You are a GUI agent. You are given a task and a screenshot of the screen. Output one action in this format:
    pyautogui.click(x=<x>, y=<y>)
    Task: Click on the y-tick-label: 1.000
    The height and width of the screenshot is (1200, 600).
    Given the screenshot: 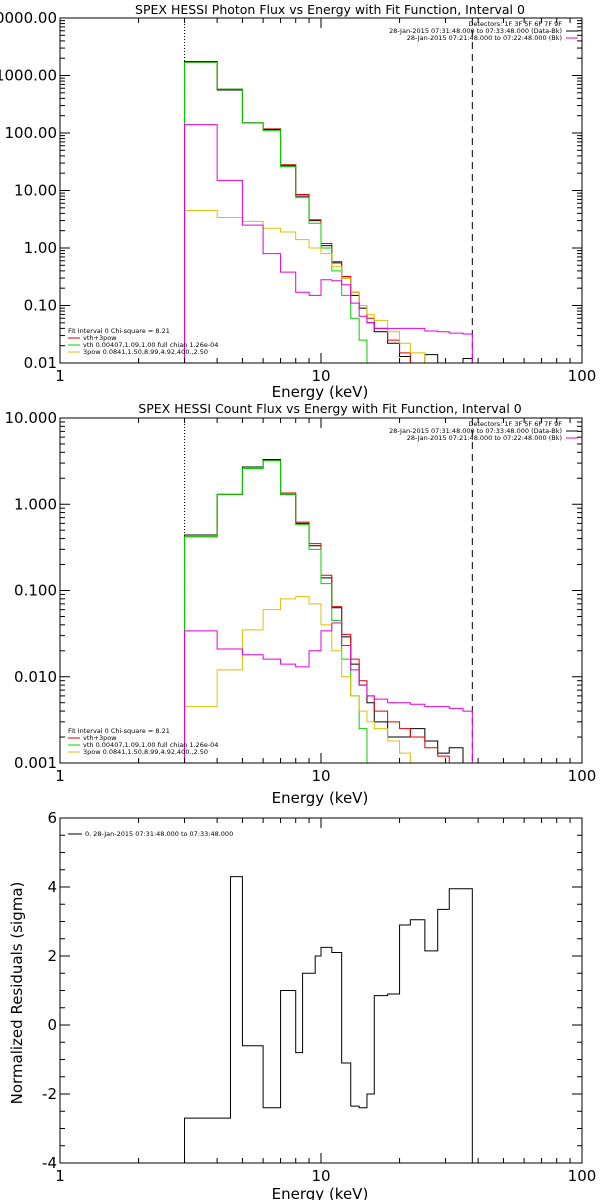 What is the action you would take?
    pyautogui.click(x=35, y=504)
    